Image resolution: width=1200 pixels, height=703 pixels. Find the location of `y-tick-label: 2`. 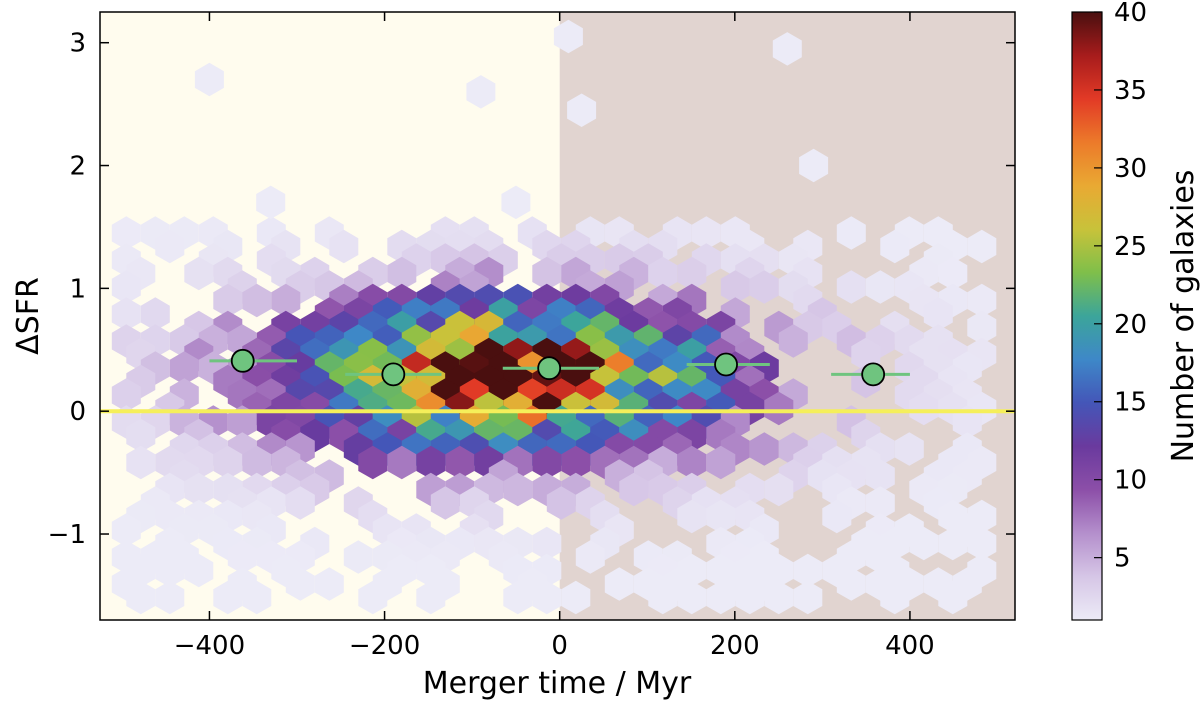

y-tick-label: 2 is located at coordinates (77, 167).